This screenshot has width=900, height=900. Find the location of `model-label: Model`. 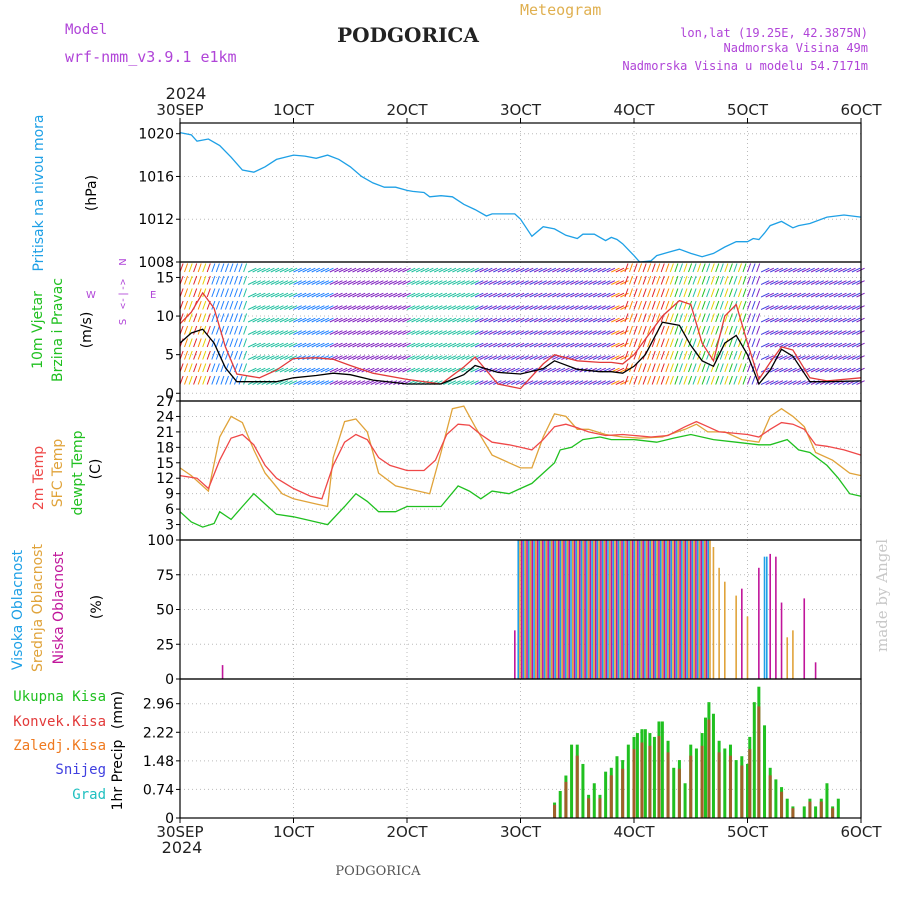

model-label: Model is located at coordinates (86, 30).